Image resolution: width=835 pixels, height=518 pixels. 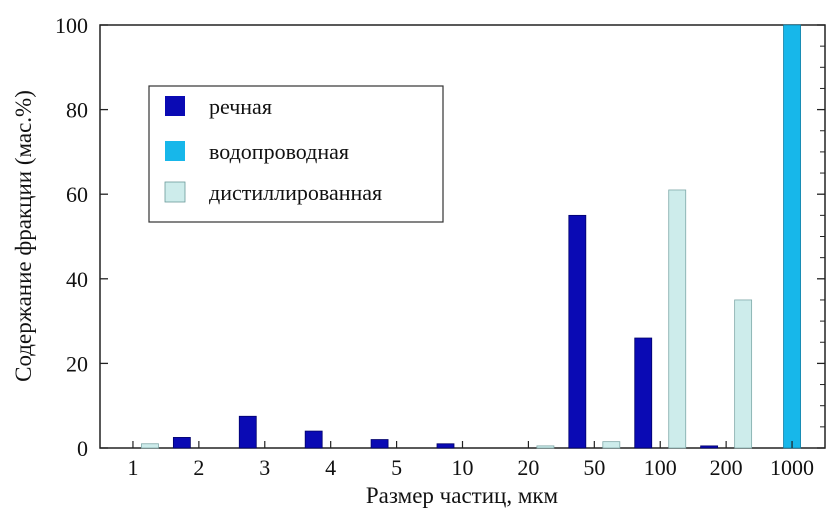 I want to click on y-tick-label: 60, so click(x=77, y=194).